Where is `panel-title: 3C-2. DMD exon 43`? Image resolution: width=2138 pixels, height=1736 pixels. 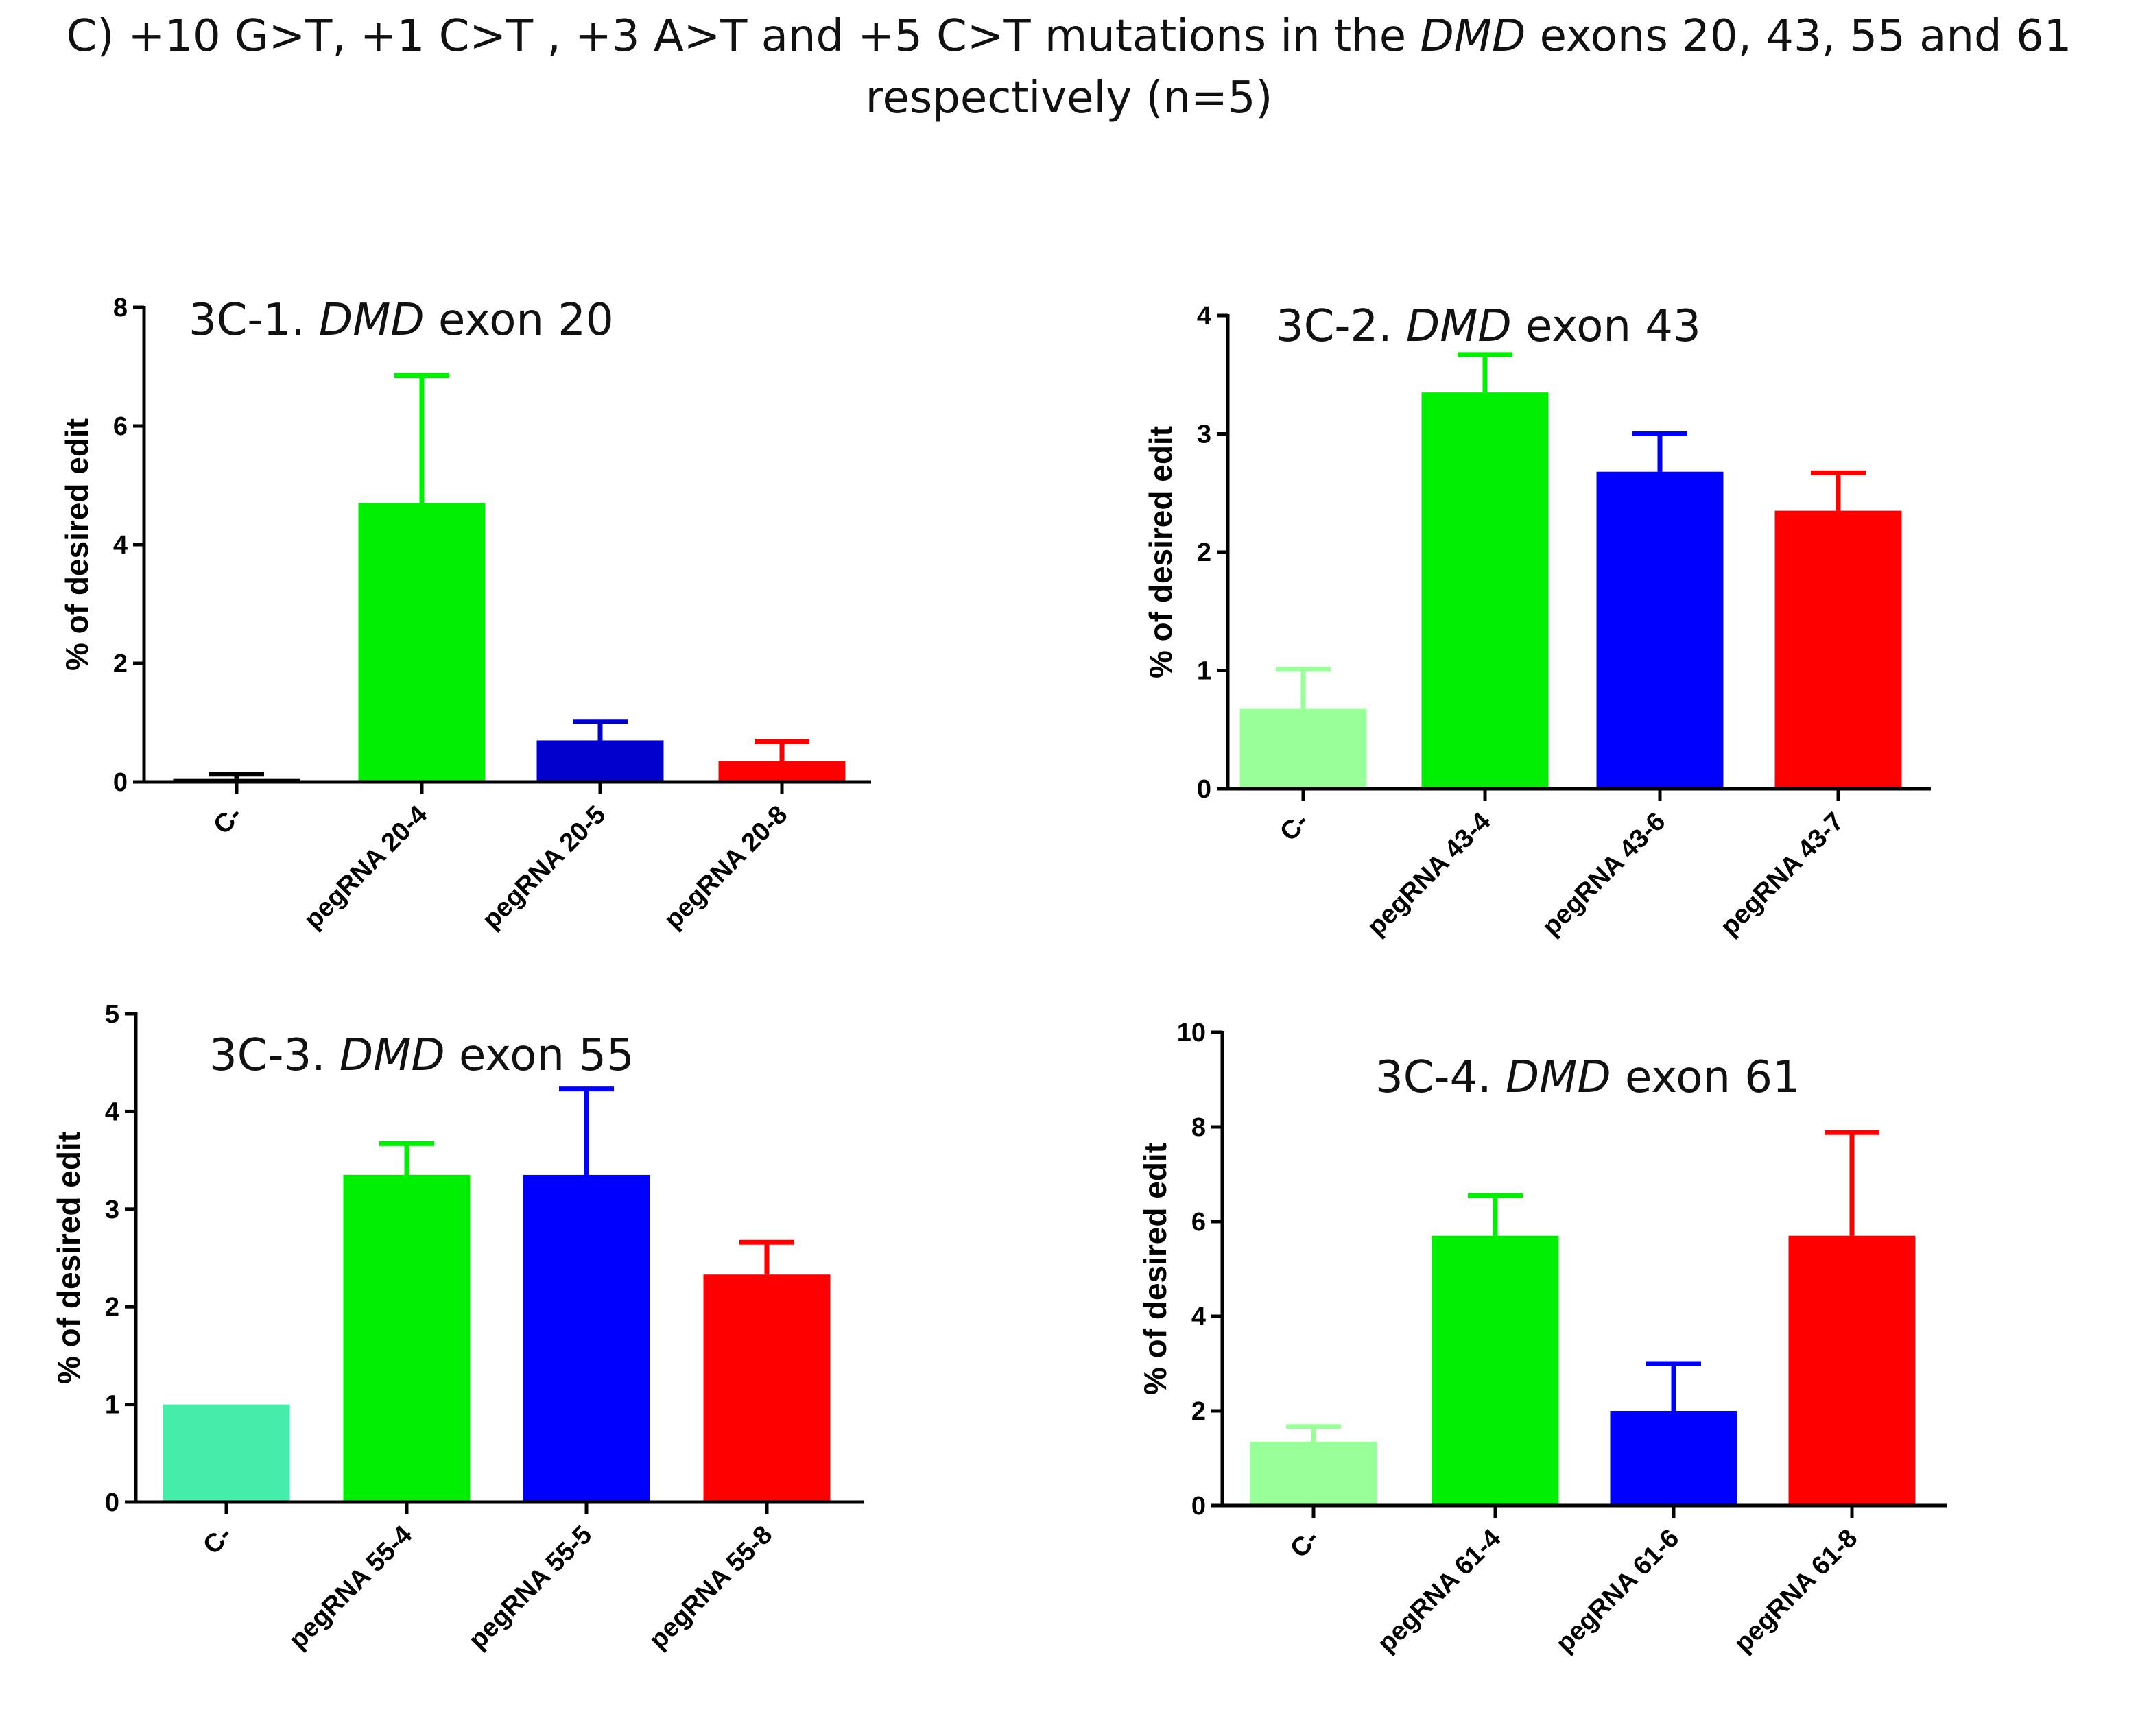
panel-title: 3C-2. DMD exon 43 is located at coordinates (1488, 327).